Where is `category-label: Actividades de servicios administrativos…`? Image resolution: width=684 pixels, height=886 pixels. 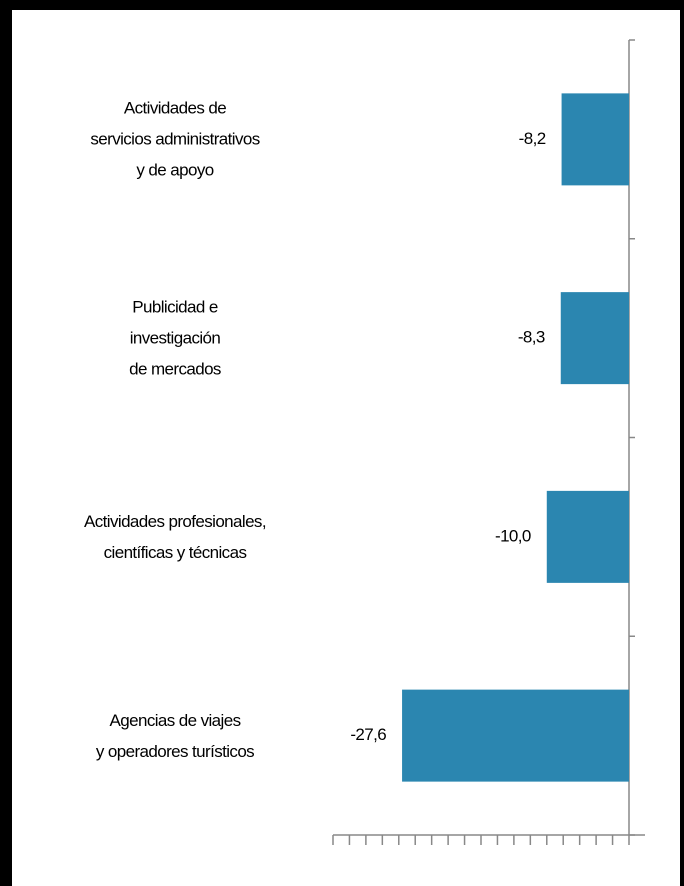 category-label: Actividades de servicios administrativos… is located at coordinates (175, 139).